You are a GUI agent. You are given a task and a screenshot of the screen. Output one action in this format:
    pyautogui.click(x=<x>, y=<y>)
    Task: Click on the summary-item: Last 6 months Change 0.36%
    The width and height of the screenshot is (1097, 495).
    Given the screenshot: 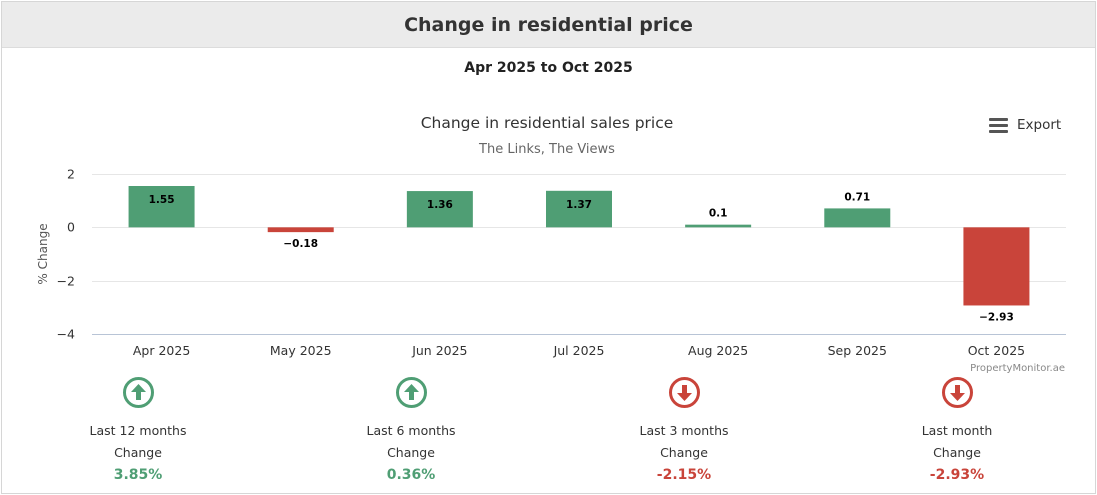 What is the action you would take?
    pyautogui.click(x=411, y=431)
    